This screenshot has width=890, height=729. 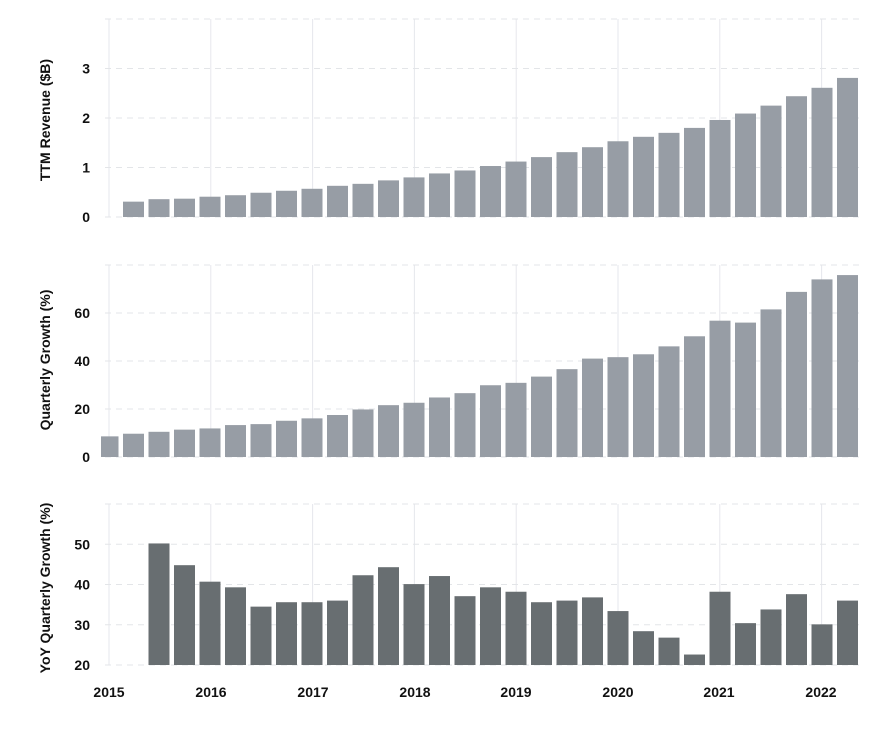 What do you see at coordinates (82, 313) in the screenshot?
I see `y-tick-label: 60` at bounding box center [82, 313].